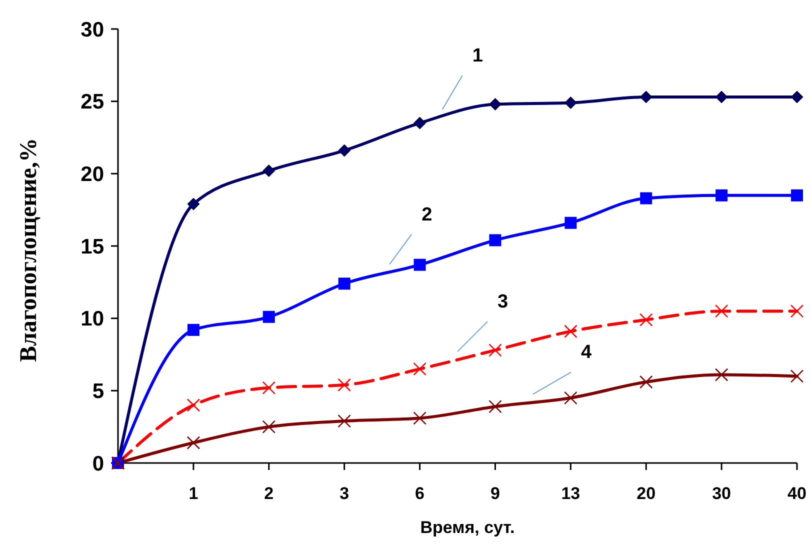 The width and height of the screenshot is (811, 547). I want to click on series-label: 3, so click(503, 302).